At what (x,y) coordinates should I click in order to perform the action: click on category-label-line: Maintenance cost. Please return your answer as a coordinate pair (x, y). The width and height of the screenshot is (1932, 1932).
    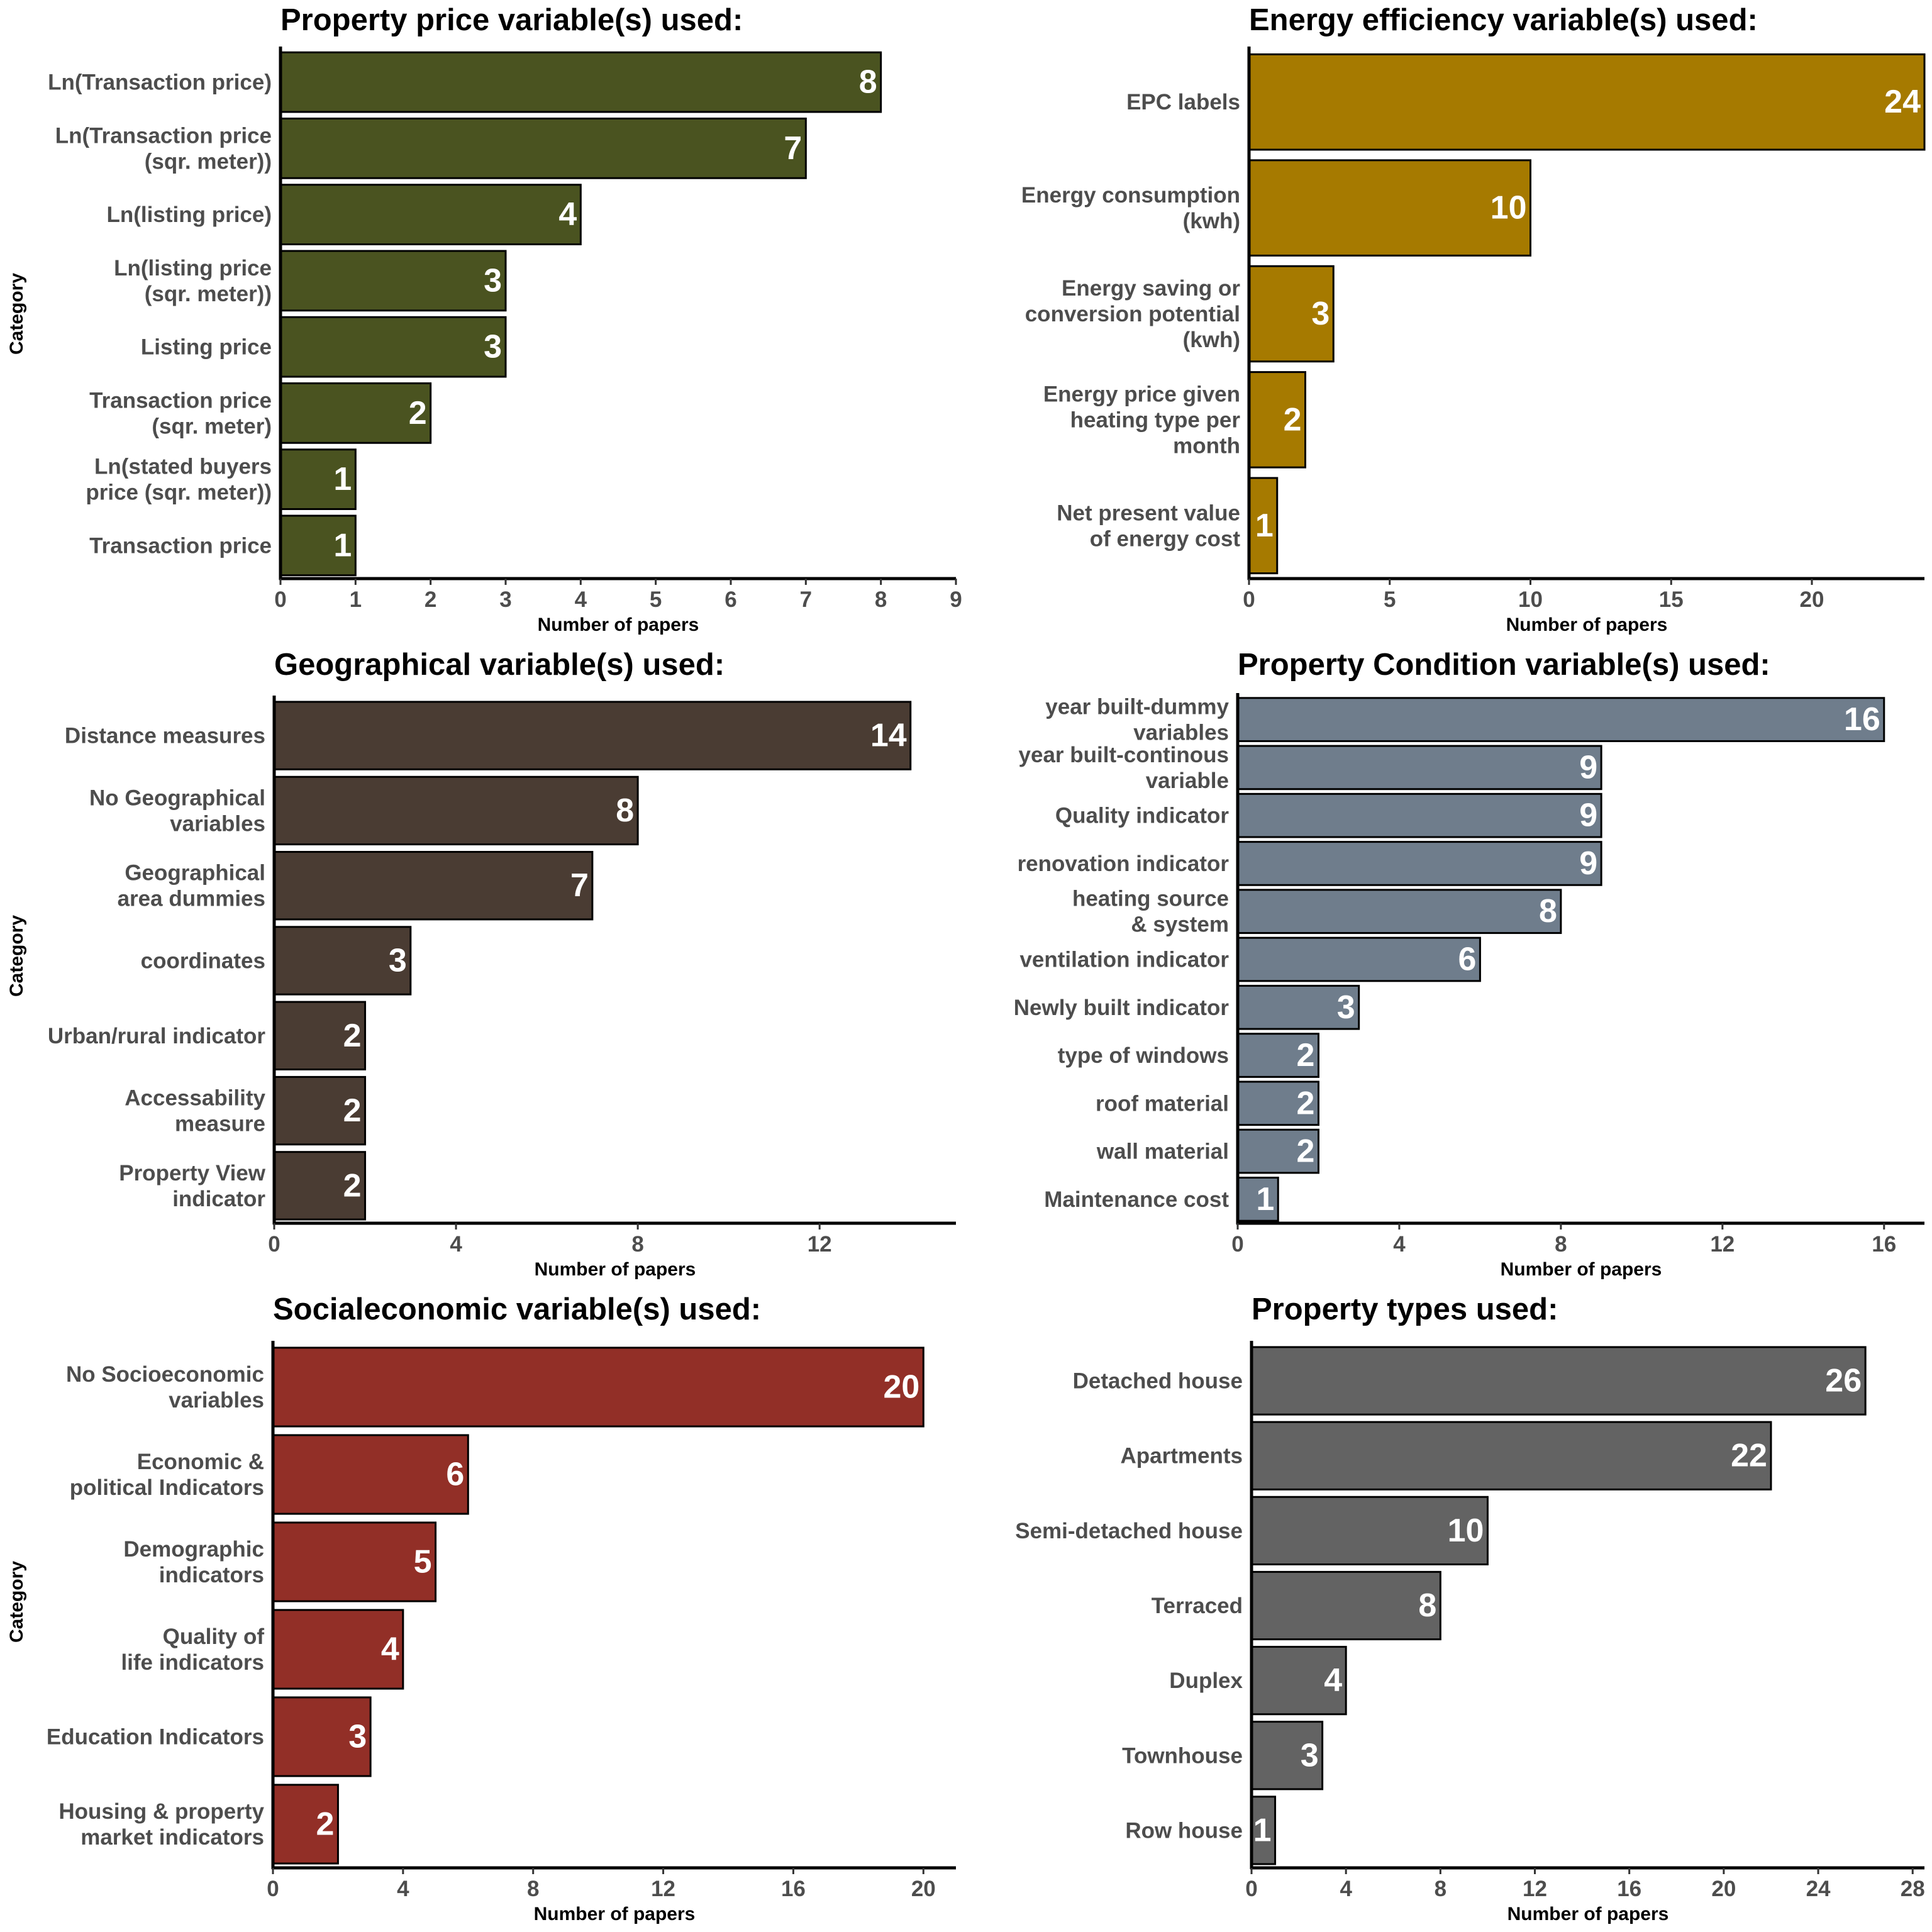
    Looking at the image, I should click on (1136, 1199).